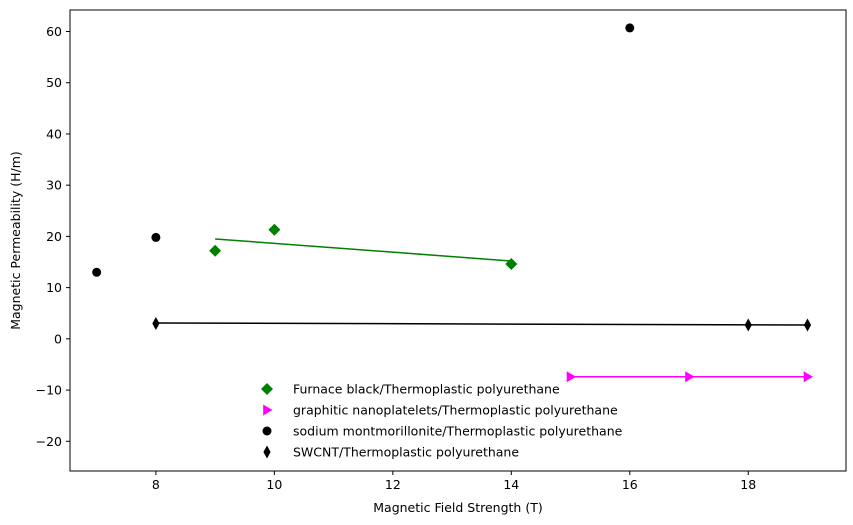  I want to click on x-axis: 8 10 12 14 16 18, so click(454, 481).